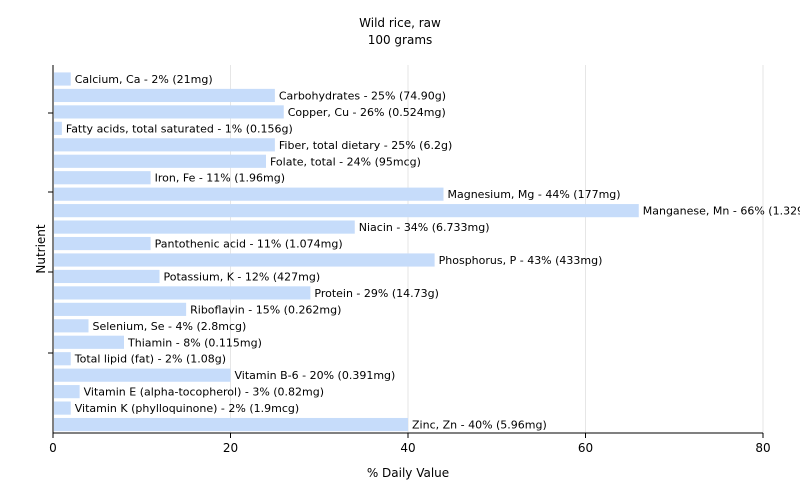 The width and height of the screenshot is (800, 500). I want to click on bar-data-label: Selenium, Se - 4% (2.8mcg), so click(170, 326).